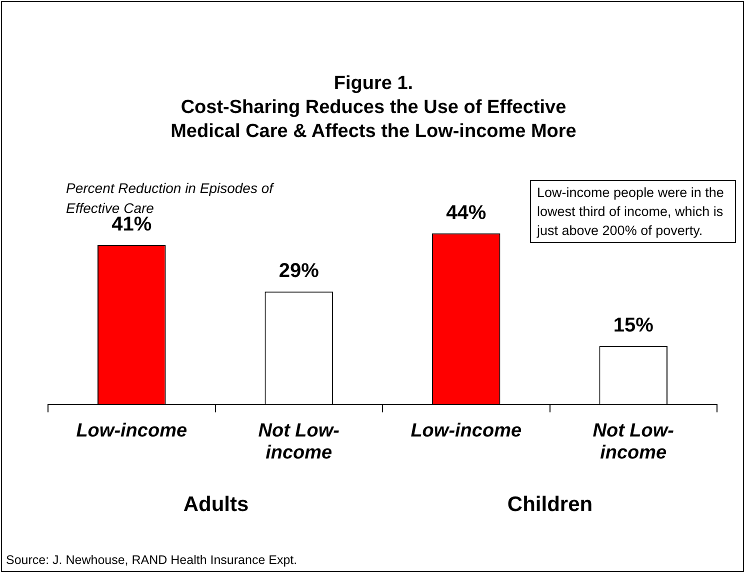 This screenshot has height=575, width=747. I want to click on data-label: 15%, so click(633, 325).